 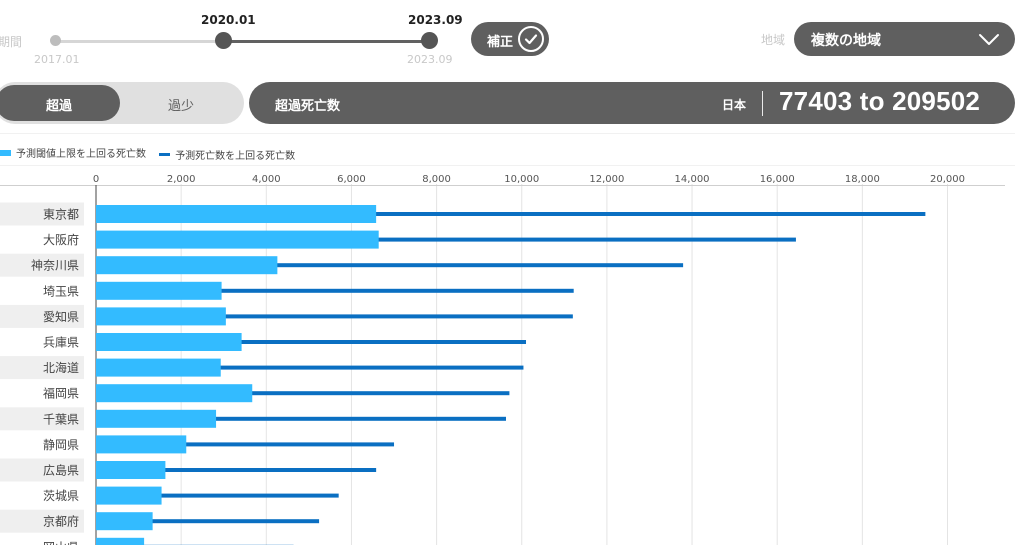 I want to click on legend-label-predicted: 予測死亡数を上回る死亡数, so click(x=235, y=156).